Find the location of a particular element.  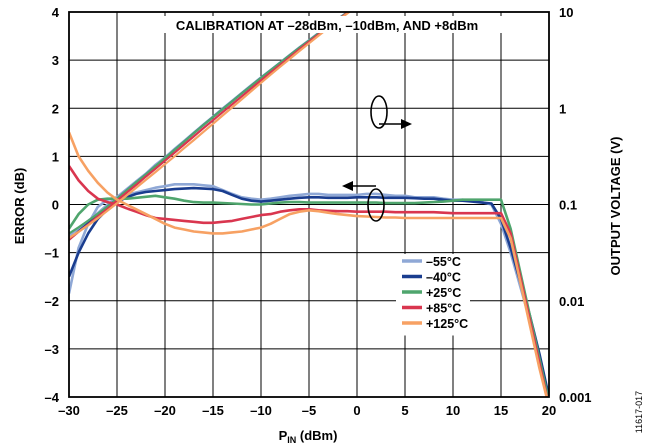

y-left-tick-label: 4 is located at coordinates (56, 12).